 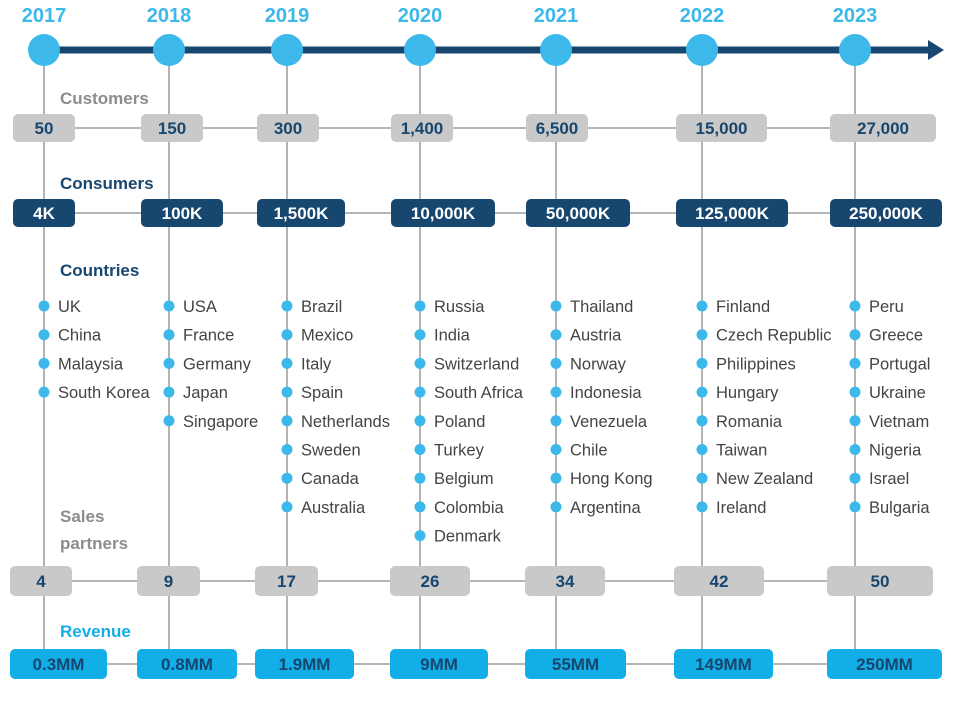 I want to click on country-label: Sweden, so click(x=331, y=451).